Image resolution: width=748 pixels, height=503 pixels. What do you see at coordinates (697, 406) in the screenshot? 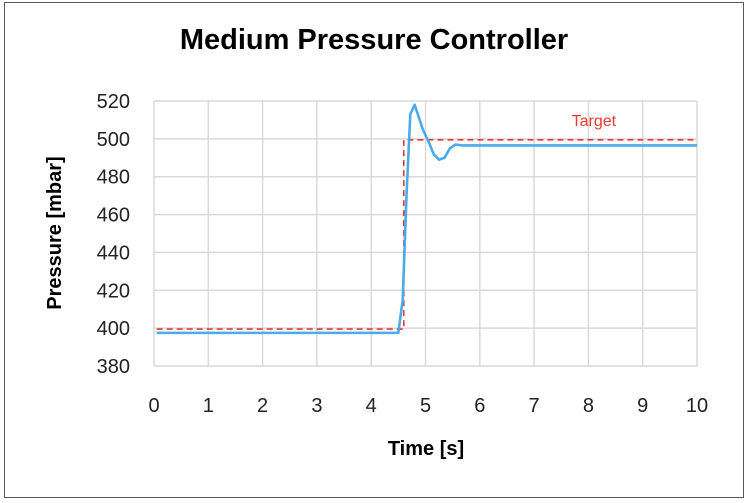
I see `x-tick-label: 10` at bounding box center [697, 406].